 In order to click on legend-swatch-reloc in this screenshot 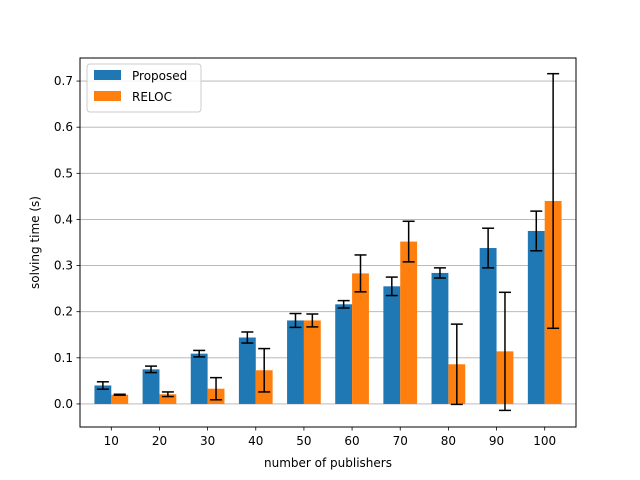, I will do `click(107, 96)`.